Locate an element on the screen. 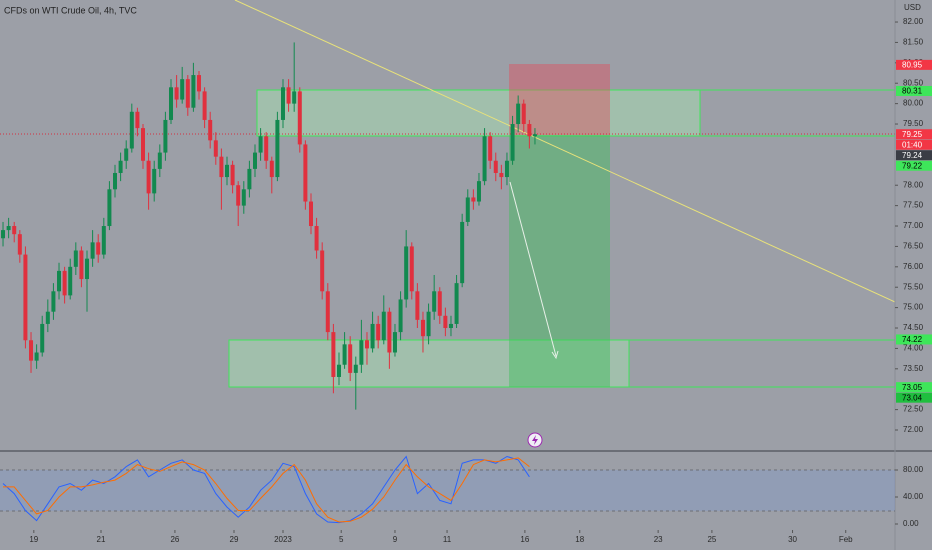 Image resolution: width=932 pixels, height=550 pixels. x-tick-label: 5 is located at coordinates (341, 539).